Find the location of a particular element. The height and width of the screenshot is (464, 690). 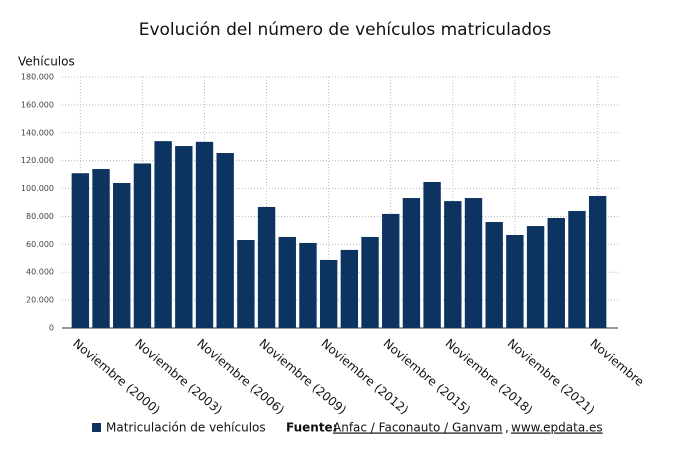

y-tick-label: 40.000 is located at coordinates (40, 272).